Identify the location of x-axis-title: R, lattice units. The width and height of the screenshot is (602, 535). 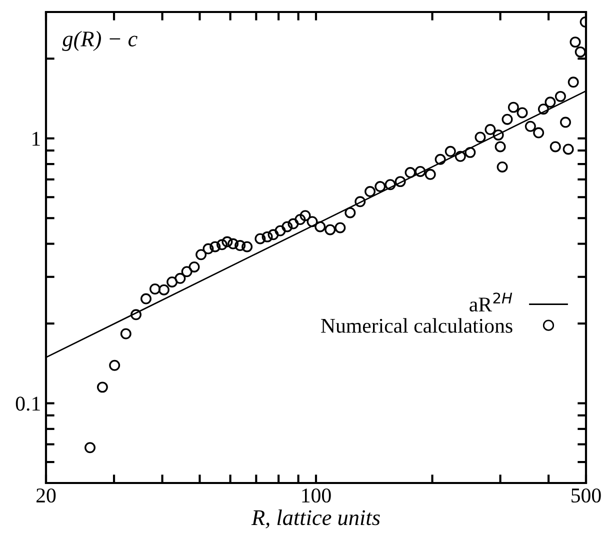
(315, 519).